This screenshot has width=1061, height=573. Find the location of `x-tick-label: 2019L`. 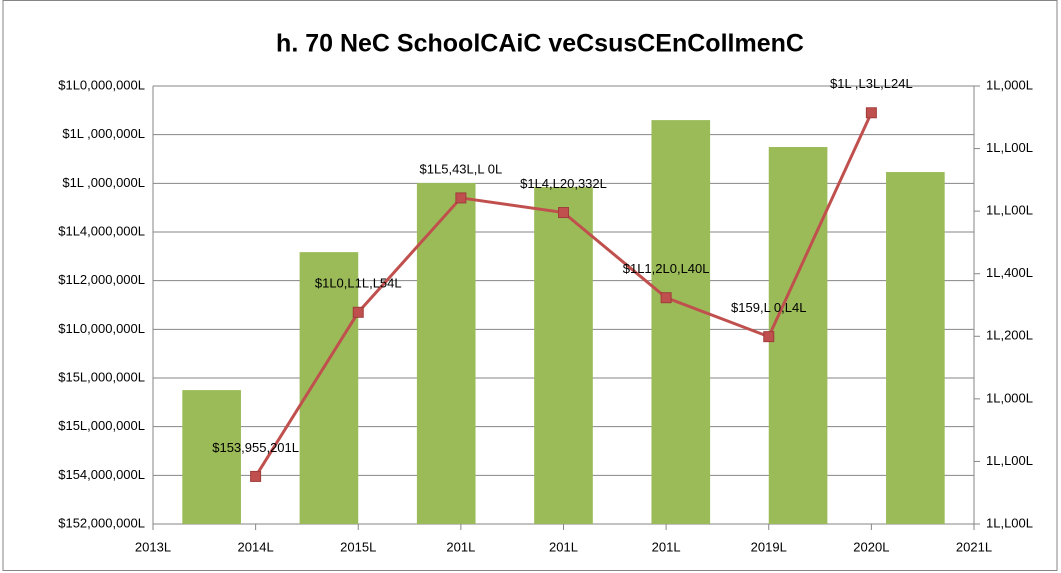

x-tick-label: 2019L is located at coordinates (769, 546).